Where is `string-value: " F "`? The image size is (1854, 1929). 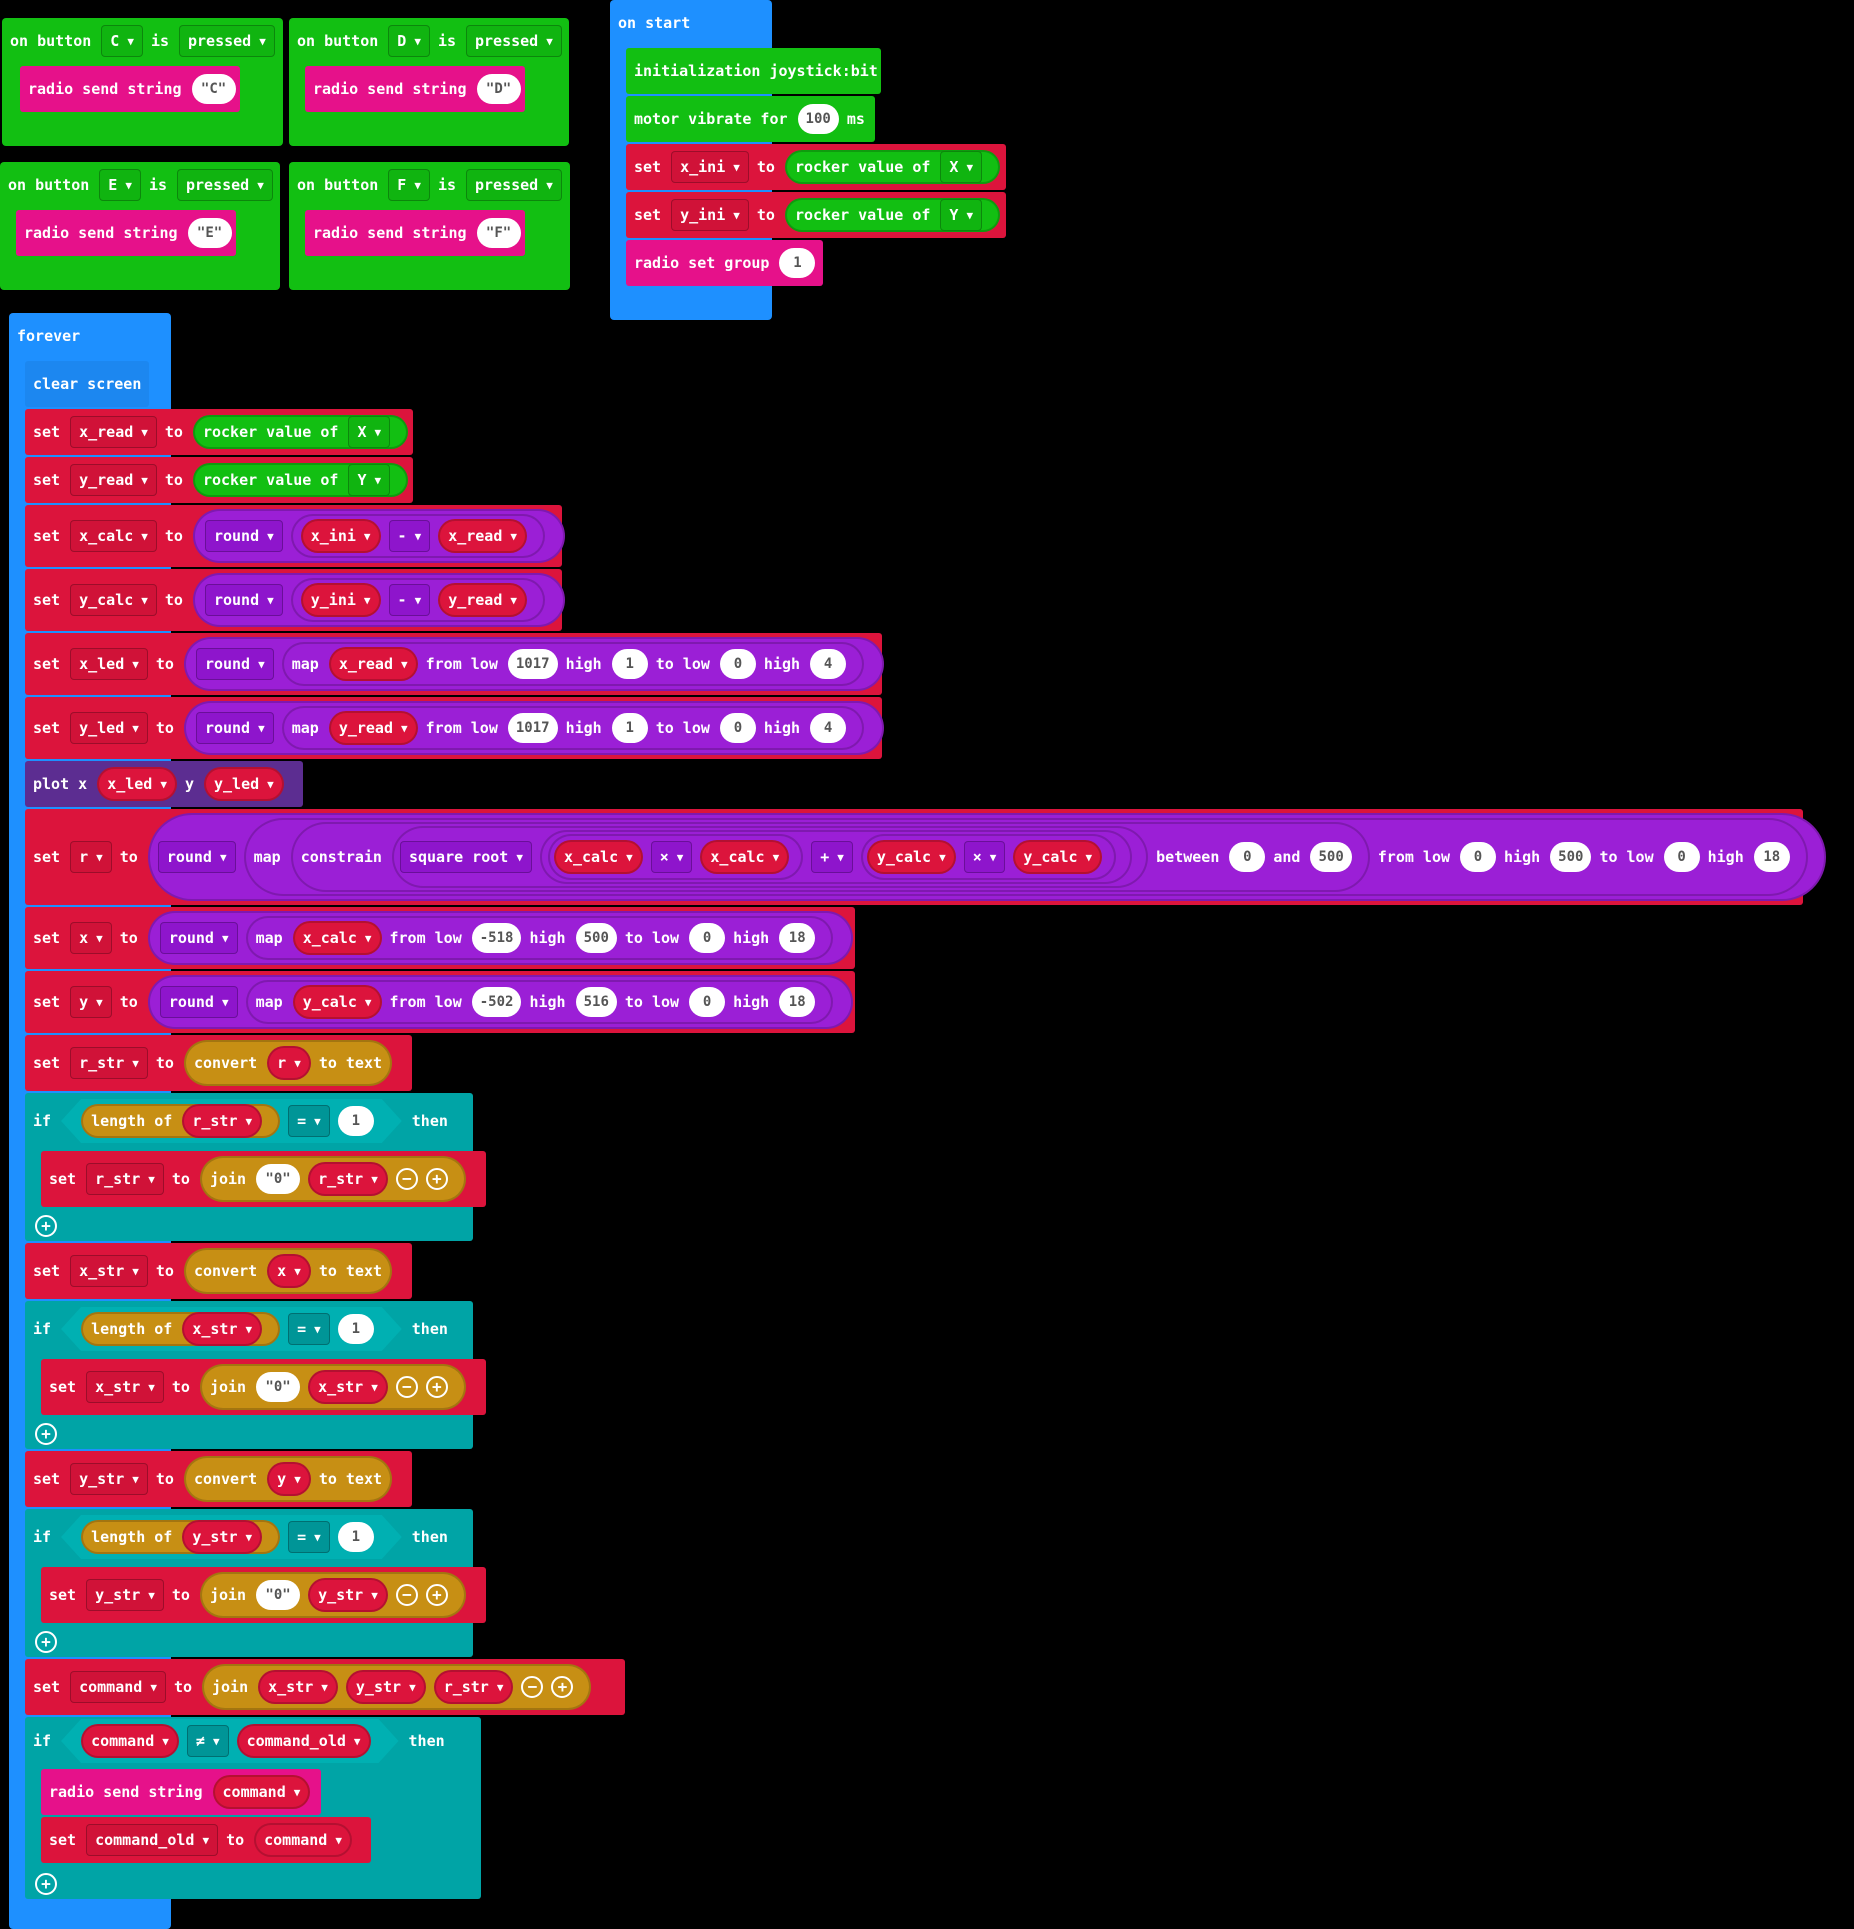
string-value: " F " is located at coordinates (498, 233).